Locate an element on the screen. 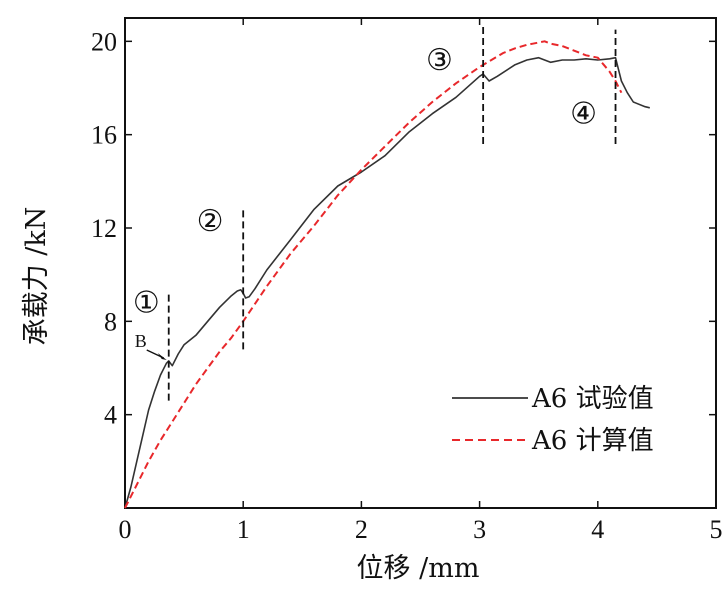  y-tick-label: 16 is located at coordinates (104, 135).